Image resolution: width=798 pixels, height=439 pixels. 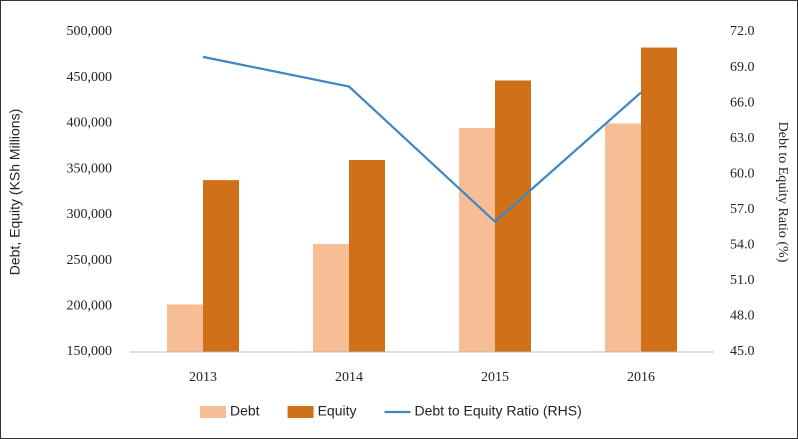 What do you see at coordinates (90, 306) in the screenshot?
I see `y-tick-label: 200,000` at bounding box center [90, 306].